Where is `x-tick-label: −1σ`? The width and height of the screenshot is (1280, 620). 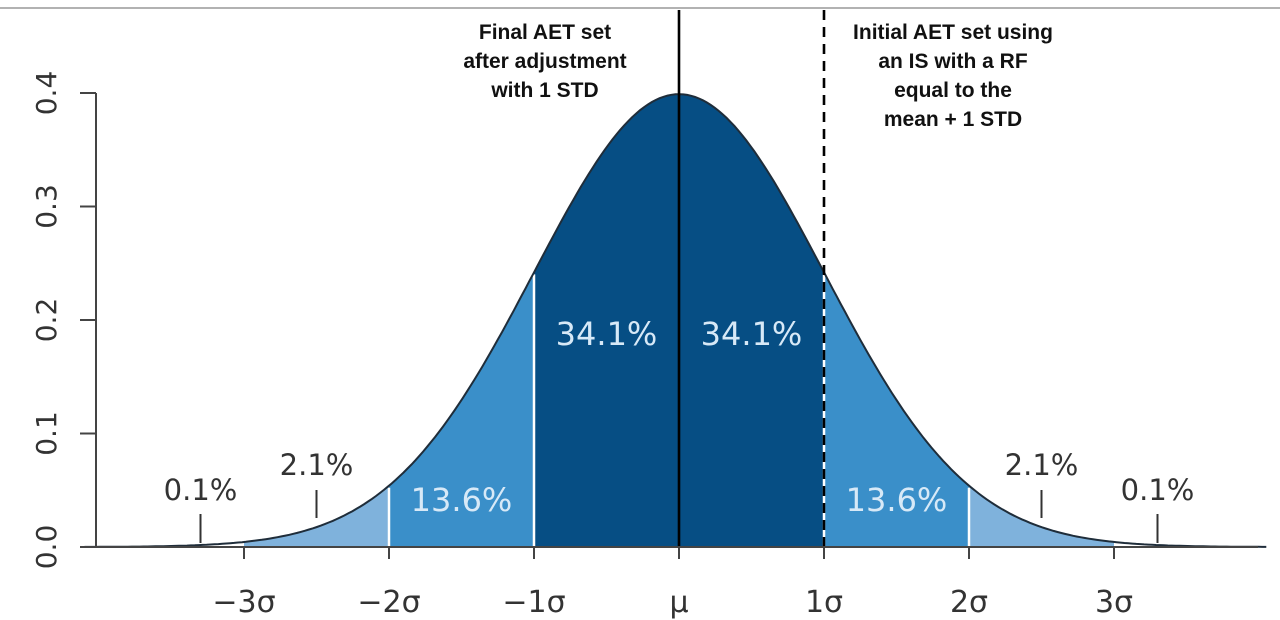 x-tick-label: −1σ is located at coordinates (533, 602).